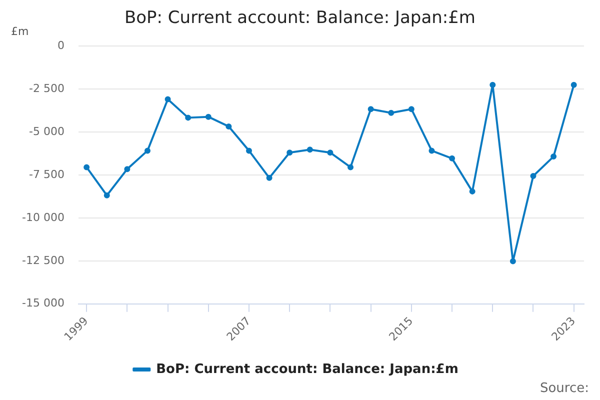  Describe the element at coordinates (60, 45) in the screenshot. I see `y-tick-label: 0` at that location.